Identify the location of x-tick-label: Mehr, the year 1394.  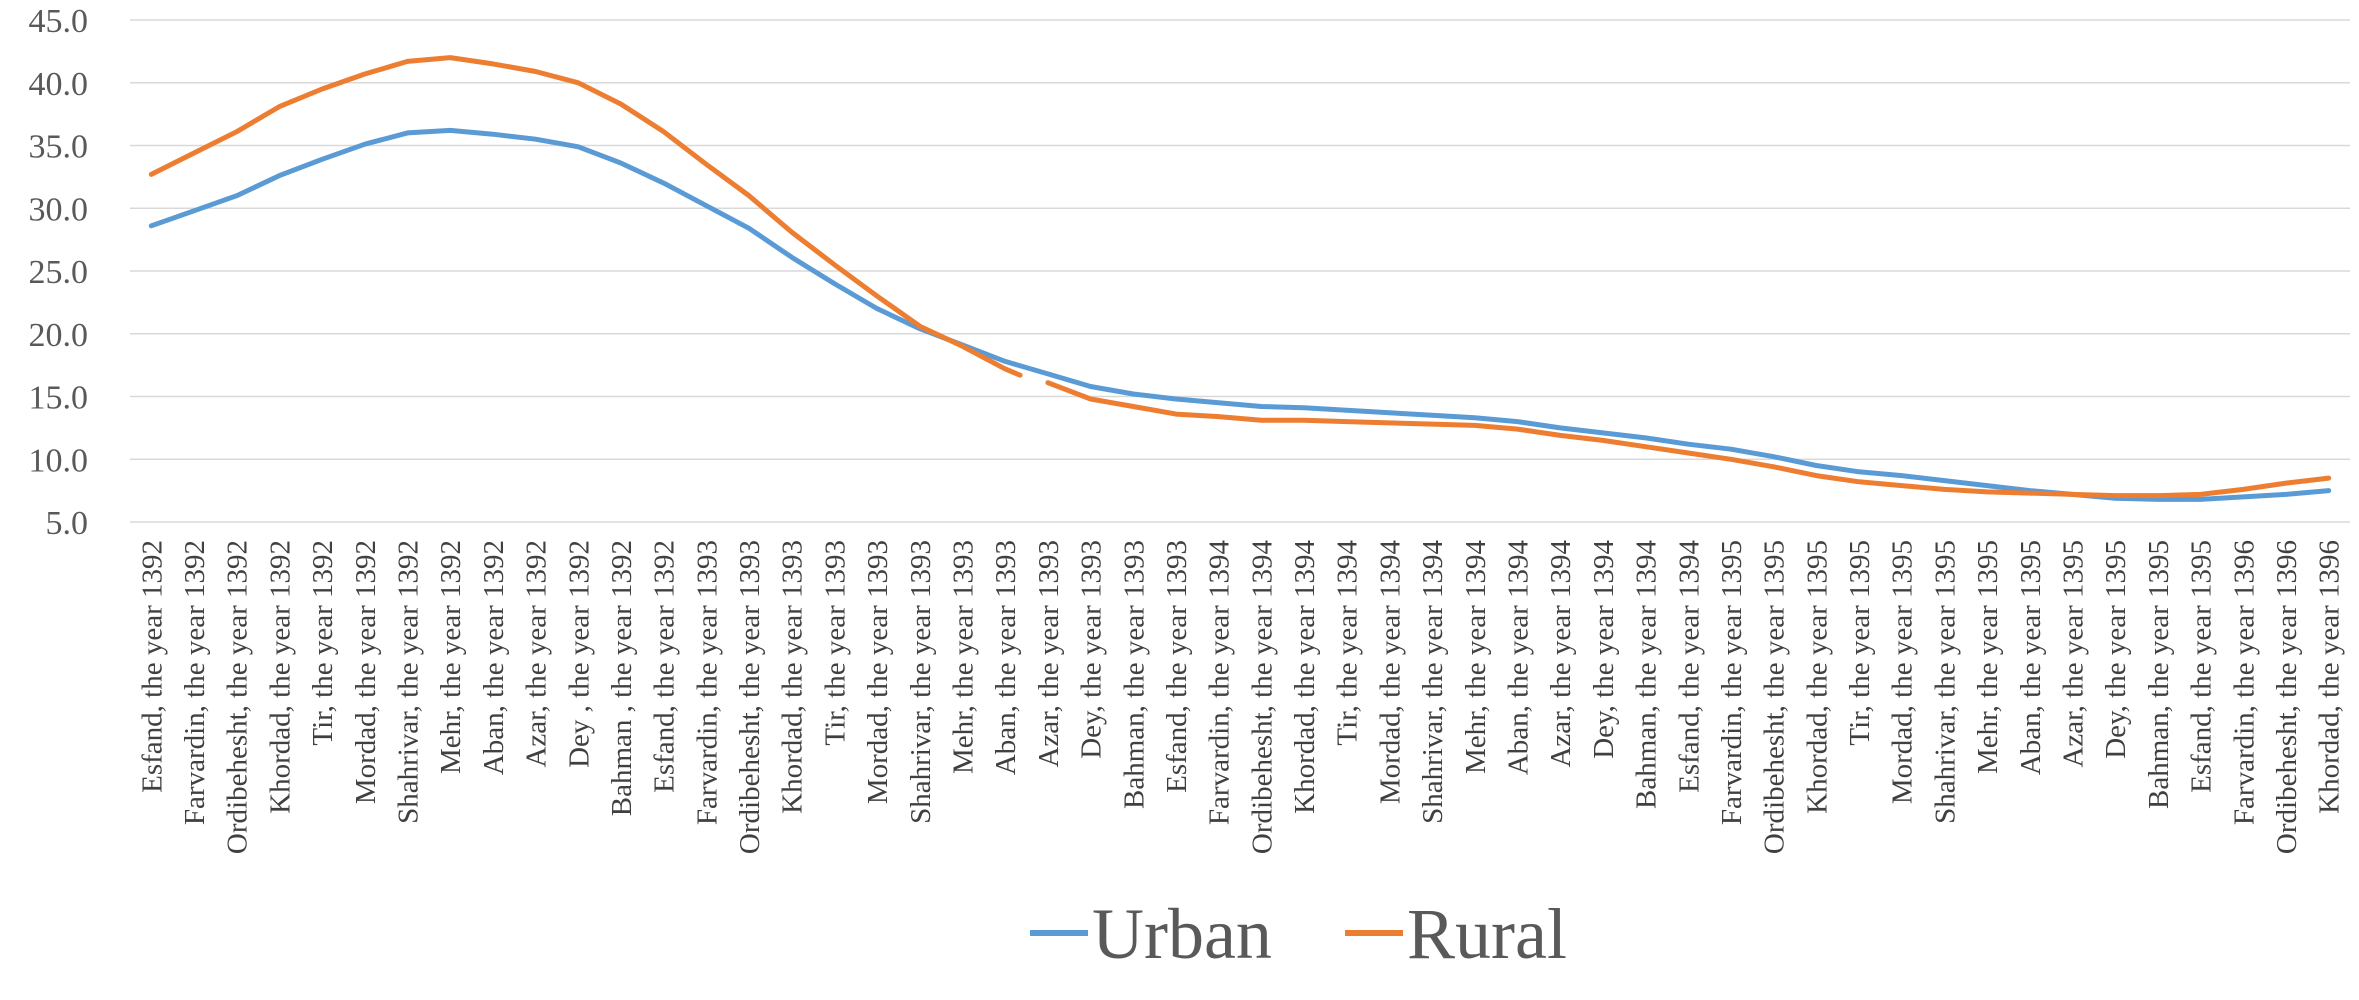
(1476, 657).